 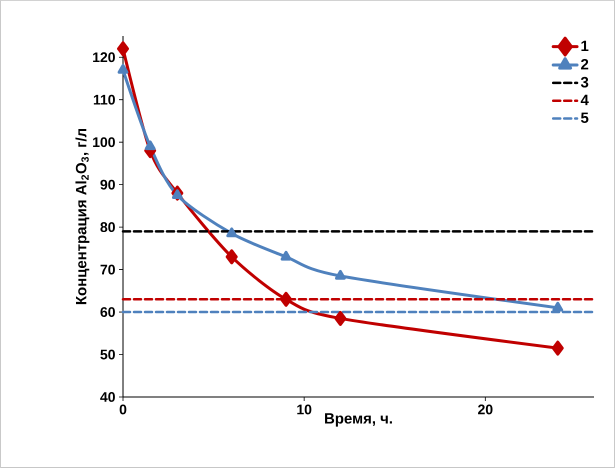 I want to click on y-tick-label: 80, so click(x=107, y=227).